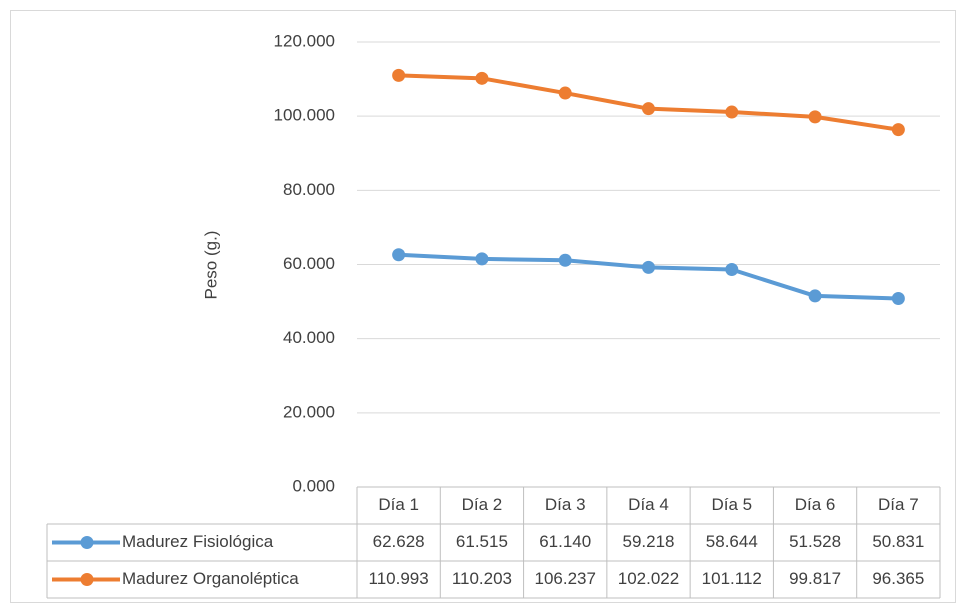 This screenshot has height=604, width=957. What do you see at coordinates (732, 541) in the screenshot?
I see `table-value: 58.644` at bounding box center [732, 541].